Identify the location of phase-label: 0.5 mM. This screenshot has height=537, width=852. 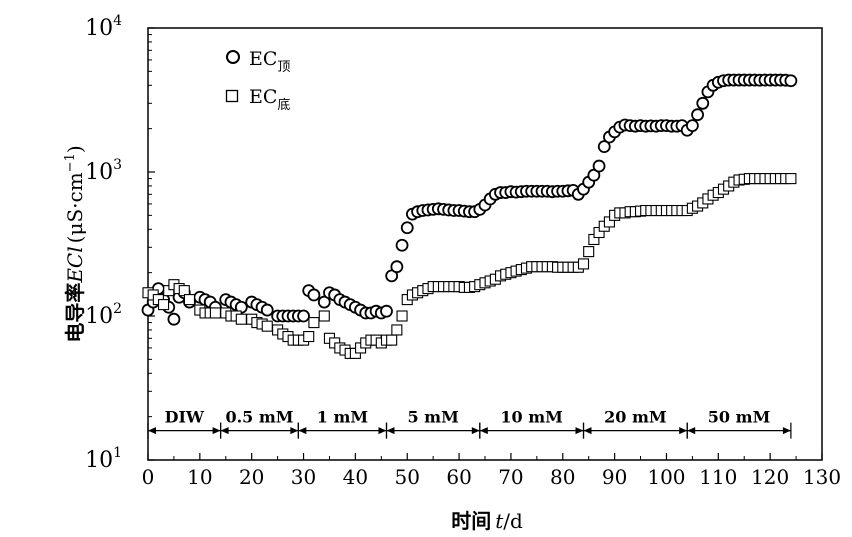
(259, 417).